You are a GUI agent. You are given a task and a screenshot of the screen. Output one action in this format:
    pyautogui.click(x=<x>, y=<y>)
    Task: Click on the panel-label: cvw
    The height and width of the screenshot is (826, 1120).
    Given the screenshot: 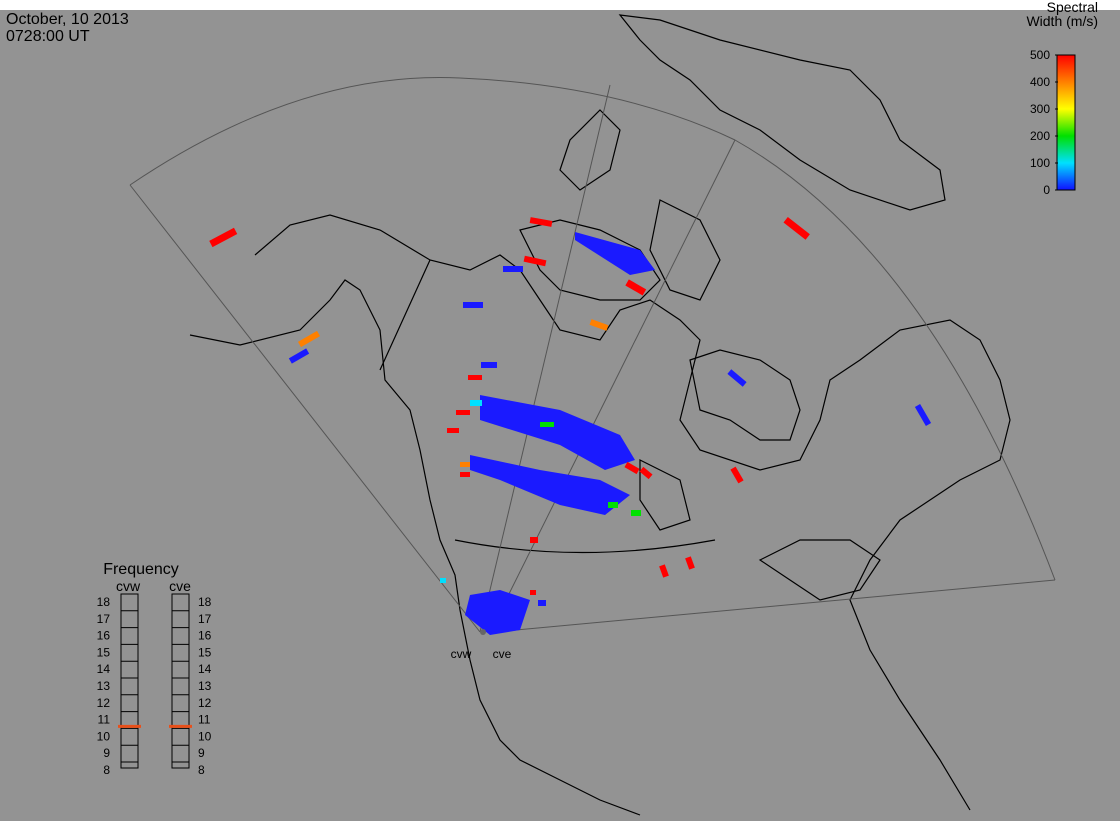 What is the action you would take?
    pyautogui.click(x=128, y=586)
    